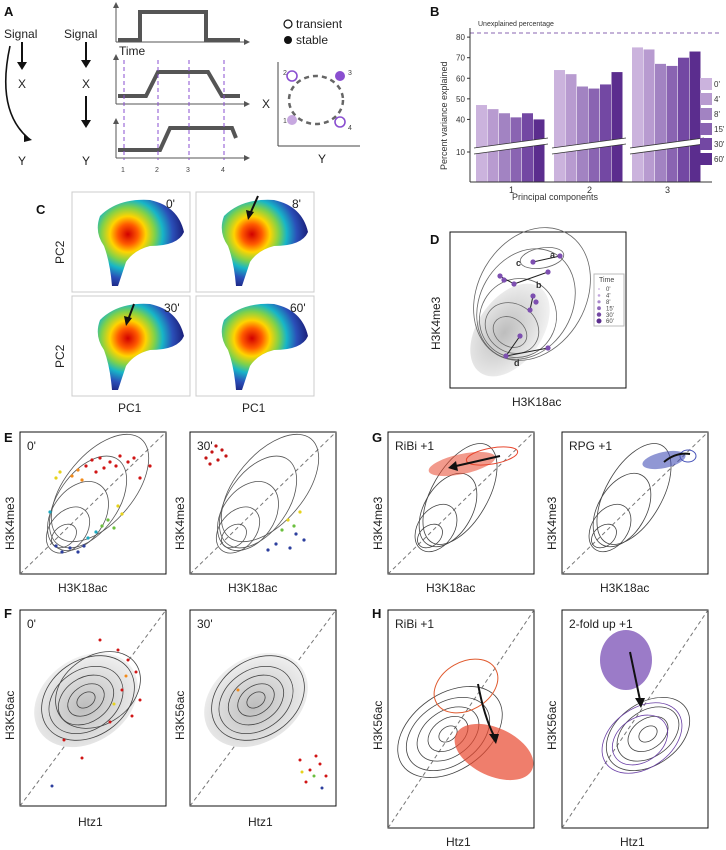 The height and width of the screenshot is (850, 726). Describe the element at coordinates (170, 512) in the screenshot. I see `panel-e: E 0' 30' H3K4me3 H3K4me3 H3K18ac H3K18ac` at that location.